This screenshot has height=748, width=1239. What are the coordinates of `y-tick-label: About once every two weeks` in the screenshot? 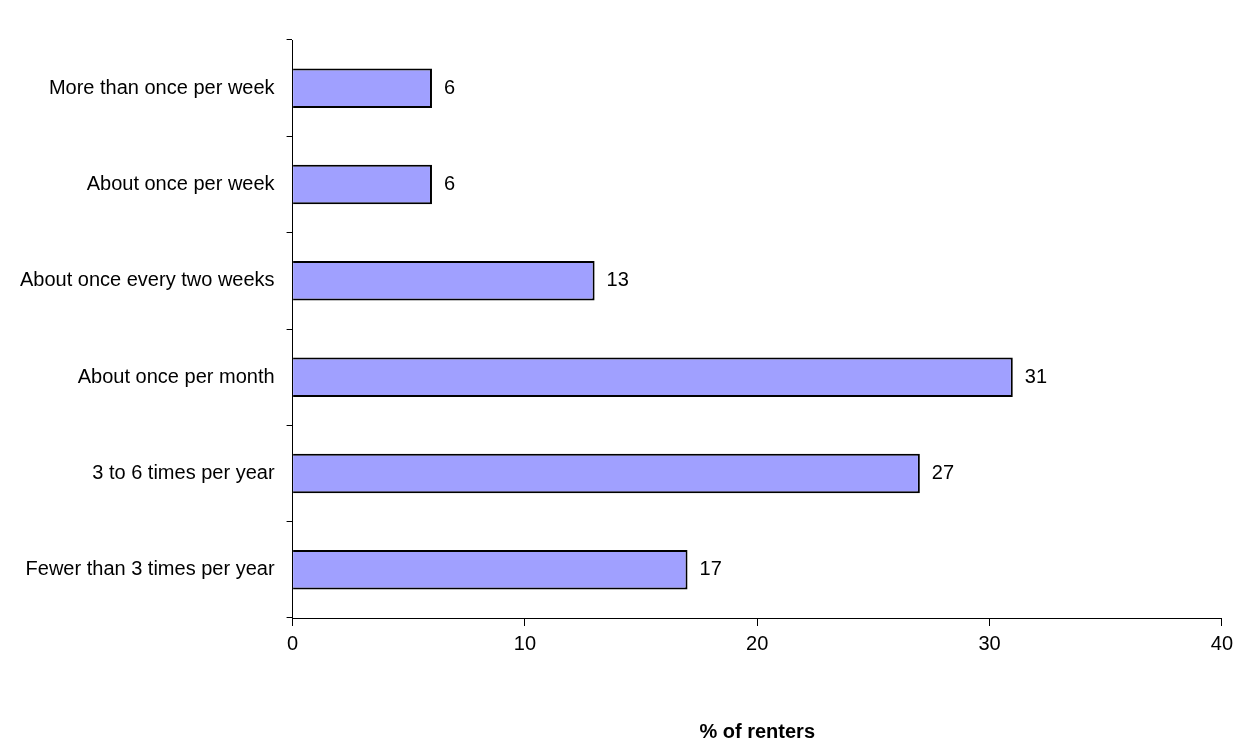 It's located at (147, 279).